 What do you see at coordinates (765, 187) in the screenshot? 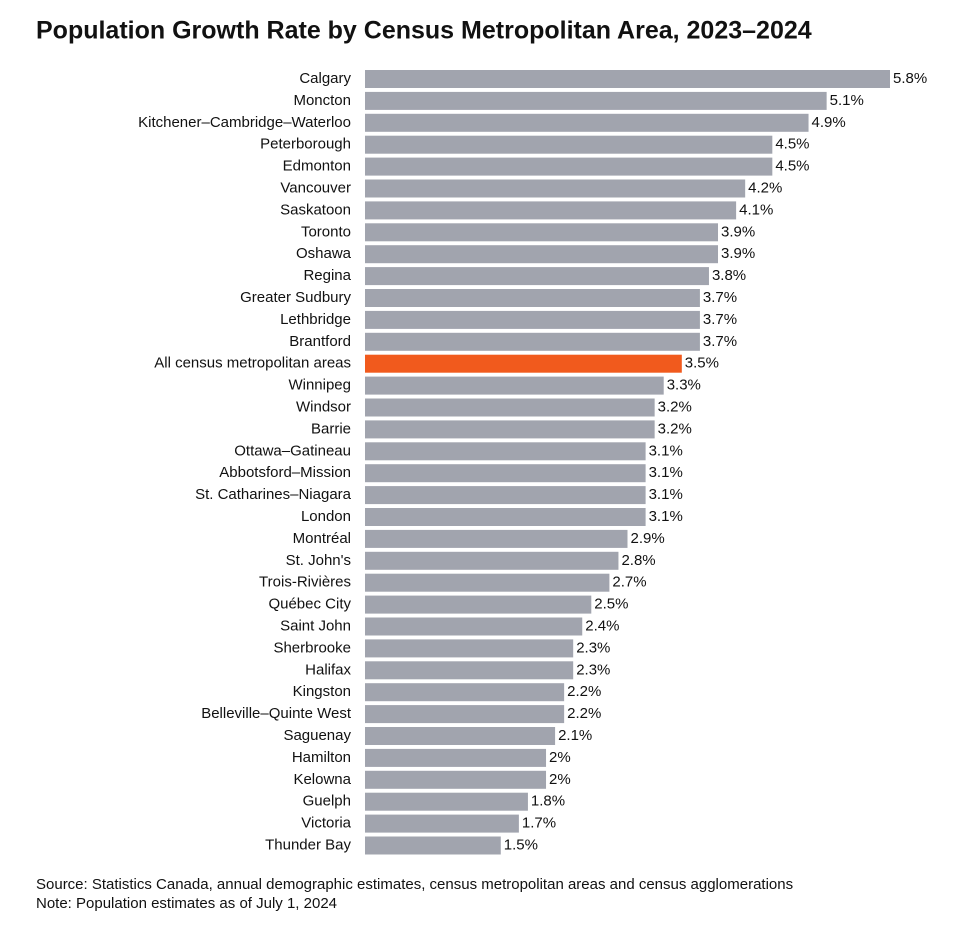
I see `value-label: 4.2%` at bounding box center [765, 187].